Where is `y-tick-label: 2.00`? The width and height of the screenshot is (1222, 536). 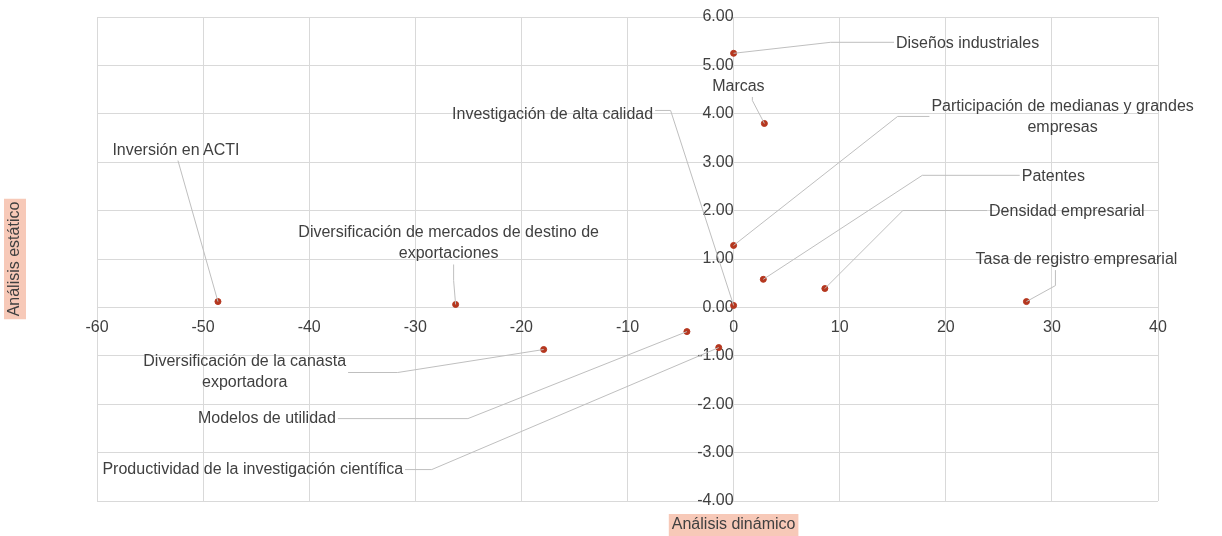 y-tick-label: 2.00 is located at coordinates (718, 210).